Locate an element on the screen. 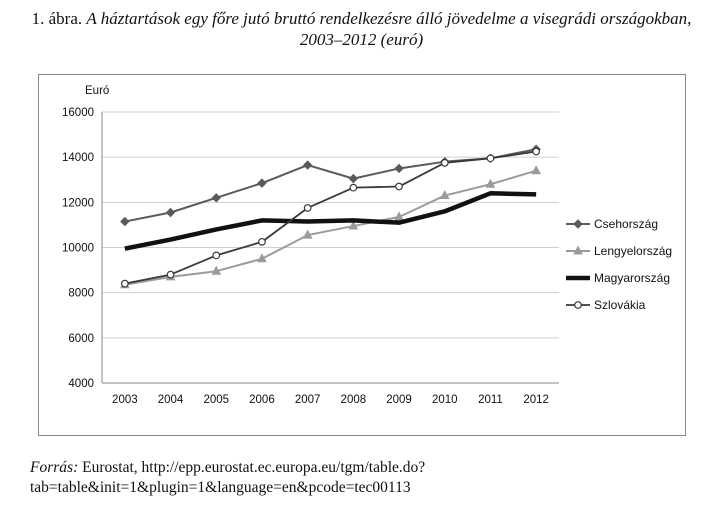 Image resolution: width=723 pixels, height=508 pixels. y-tick-label: 12000 is located at coordinates (78, 203).